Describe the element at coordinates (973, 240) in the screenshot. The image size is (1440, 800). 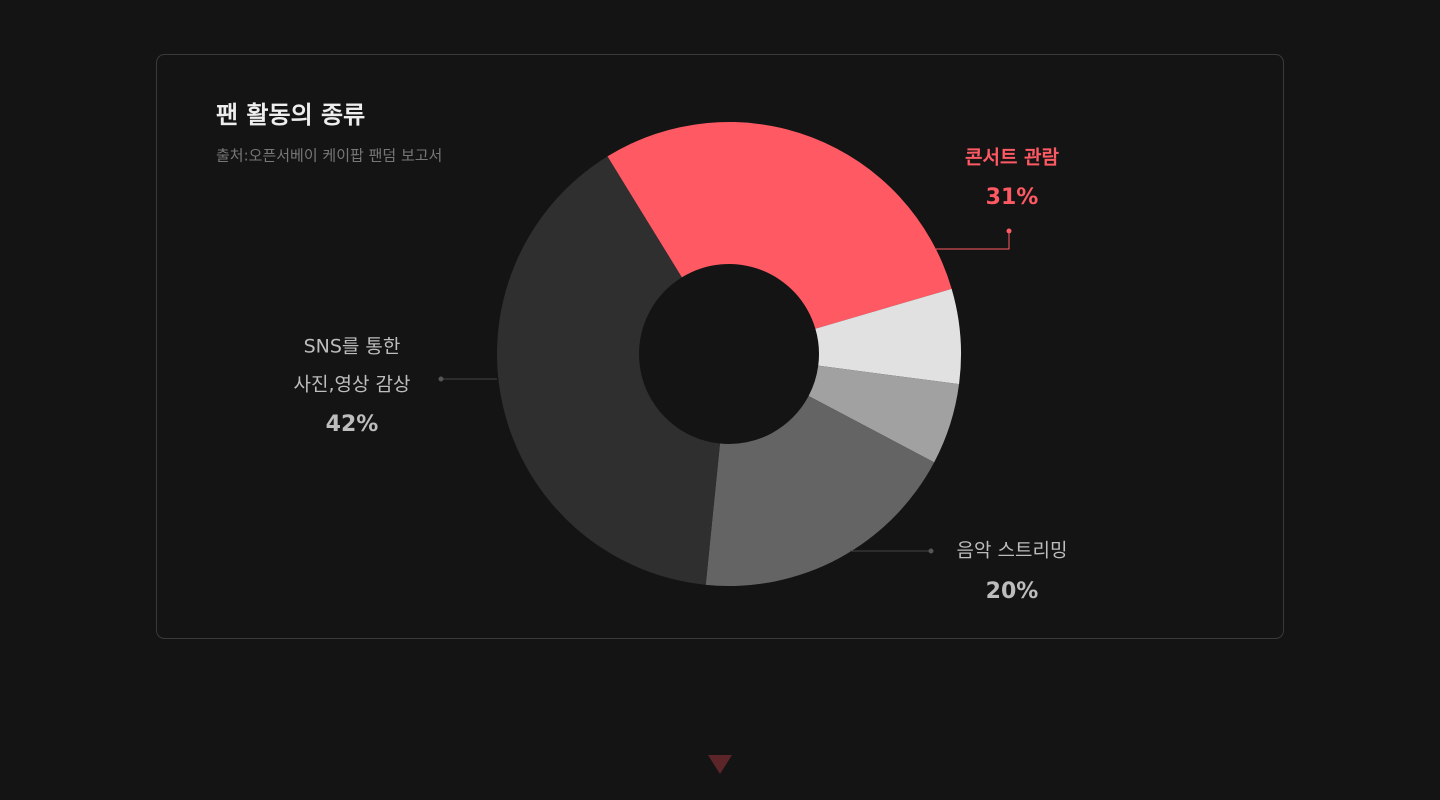
I see `leader-line` at that location.